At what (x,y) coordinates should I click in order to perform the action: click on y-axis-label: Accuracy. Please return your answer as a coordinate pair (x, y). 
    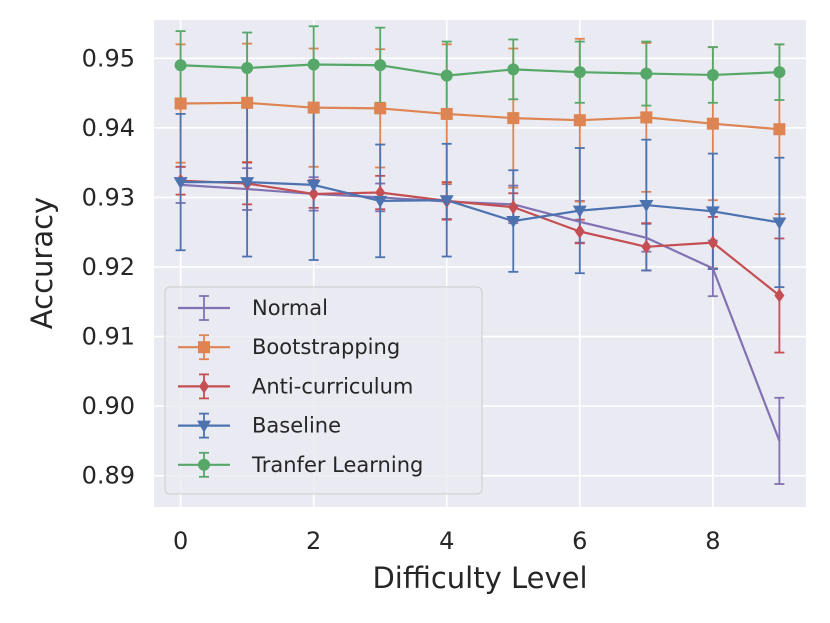
    Looking at the image, I should click on (42, 263).